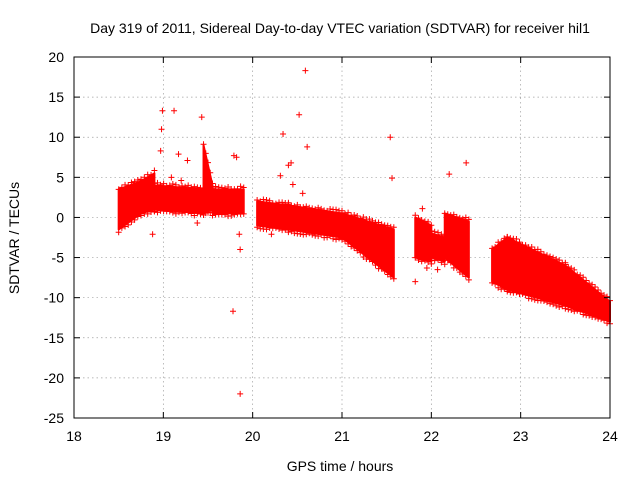 Image resolution: width=640 pixels, height=480 pixels. What do you see at coordinates (60, 217) in the screenshot?
I see `y-tick-label: 0` at bounding box center [60, 217].